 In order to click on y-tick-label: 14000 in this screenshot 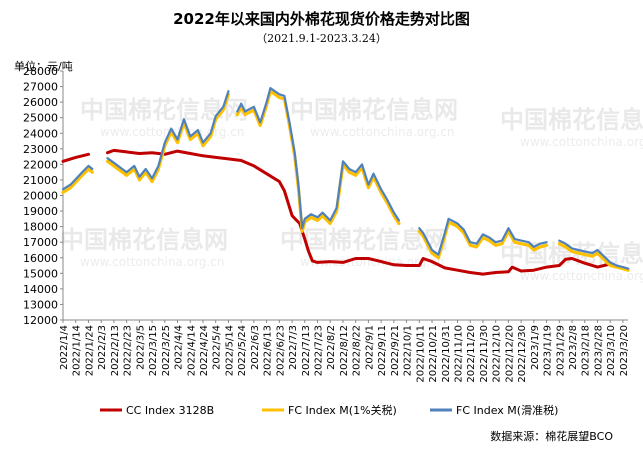, I will do `click(40, 289)`.